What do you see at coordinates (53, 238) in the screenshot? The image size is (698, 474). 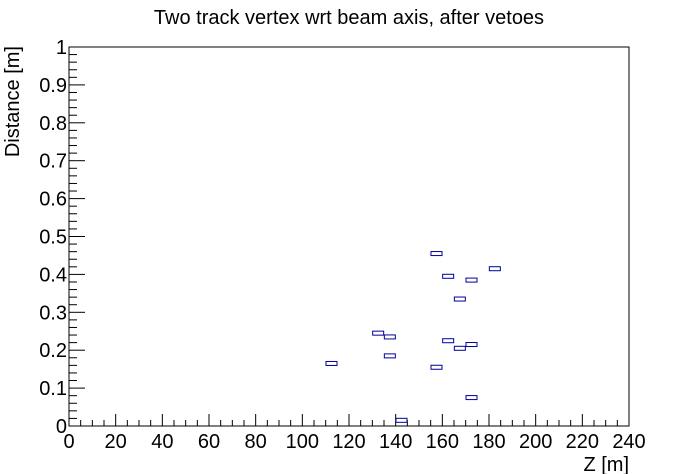 I see `y-tick-label: 0.5` at bounding box center [53, 238].